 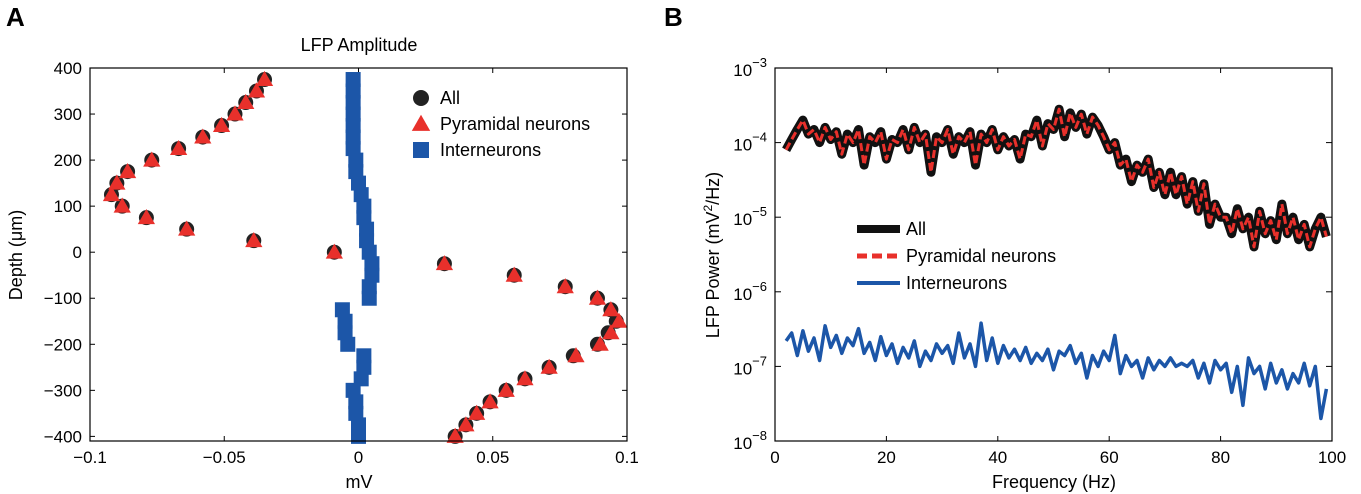 I want to click on panel-a-title: LFP Amplitude, so click(x=359, y=45).